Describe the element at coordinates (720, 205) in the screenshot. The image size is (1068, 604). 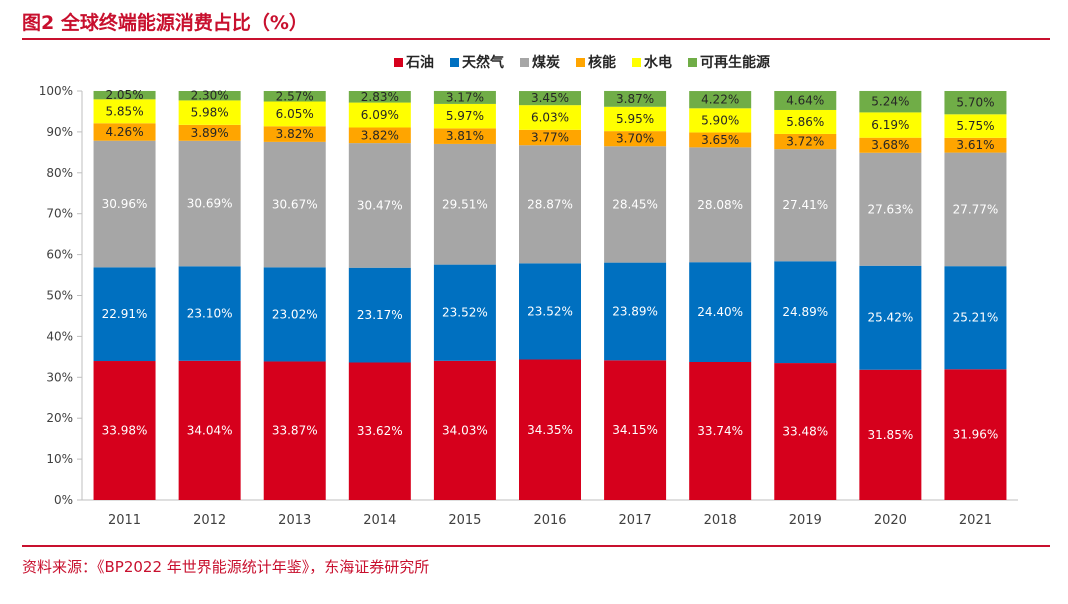
I see `data-label: 28.08%` at that location.